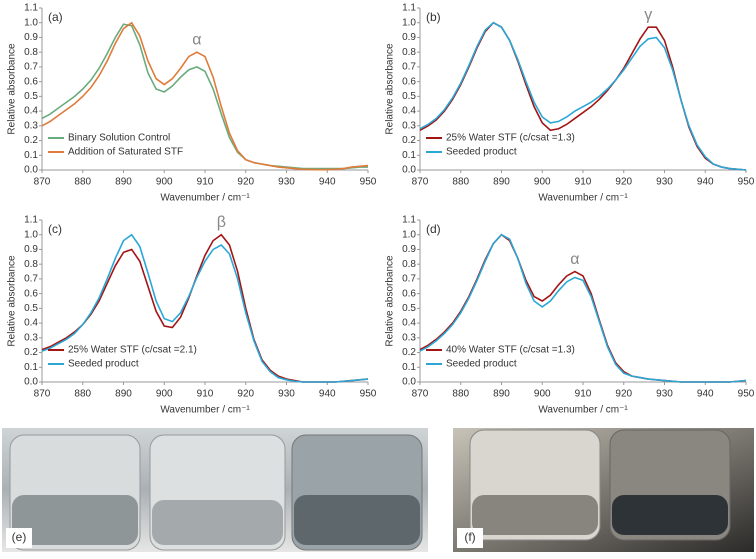 Image resolution: width=756 pixels, height=559 pixels. I want to click on peak-annotation: α, so click(196, 39).